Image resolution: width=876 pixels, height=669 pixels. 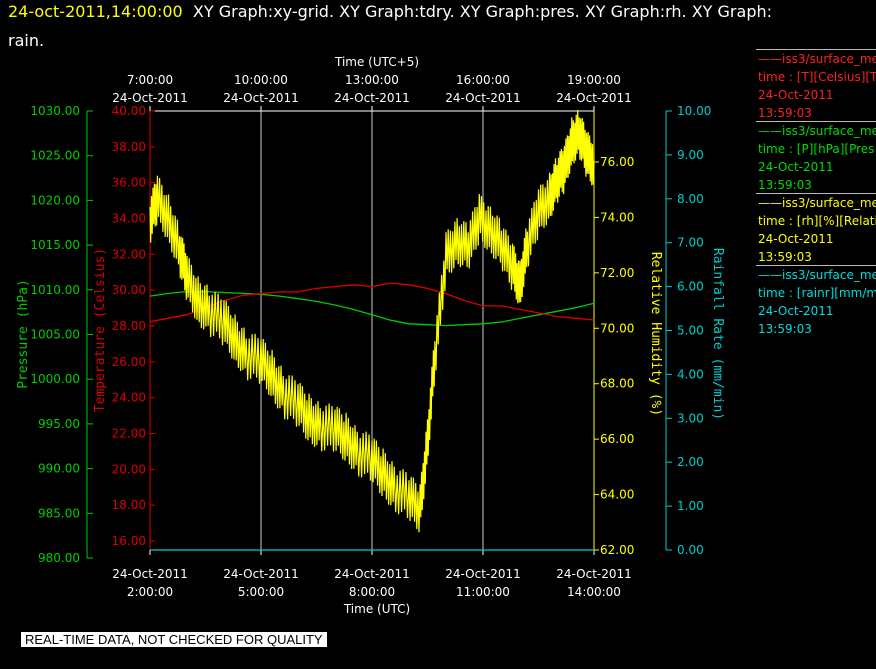 What do you see at coordinates (129, 111) in the screenshot?
I see `temperature-tick-label: 40.00` at bounding box center [129, 111].